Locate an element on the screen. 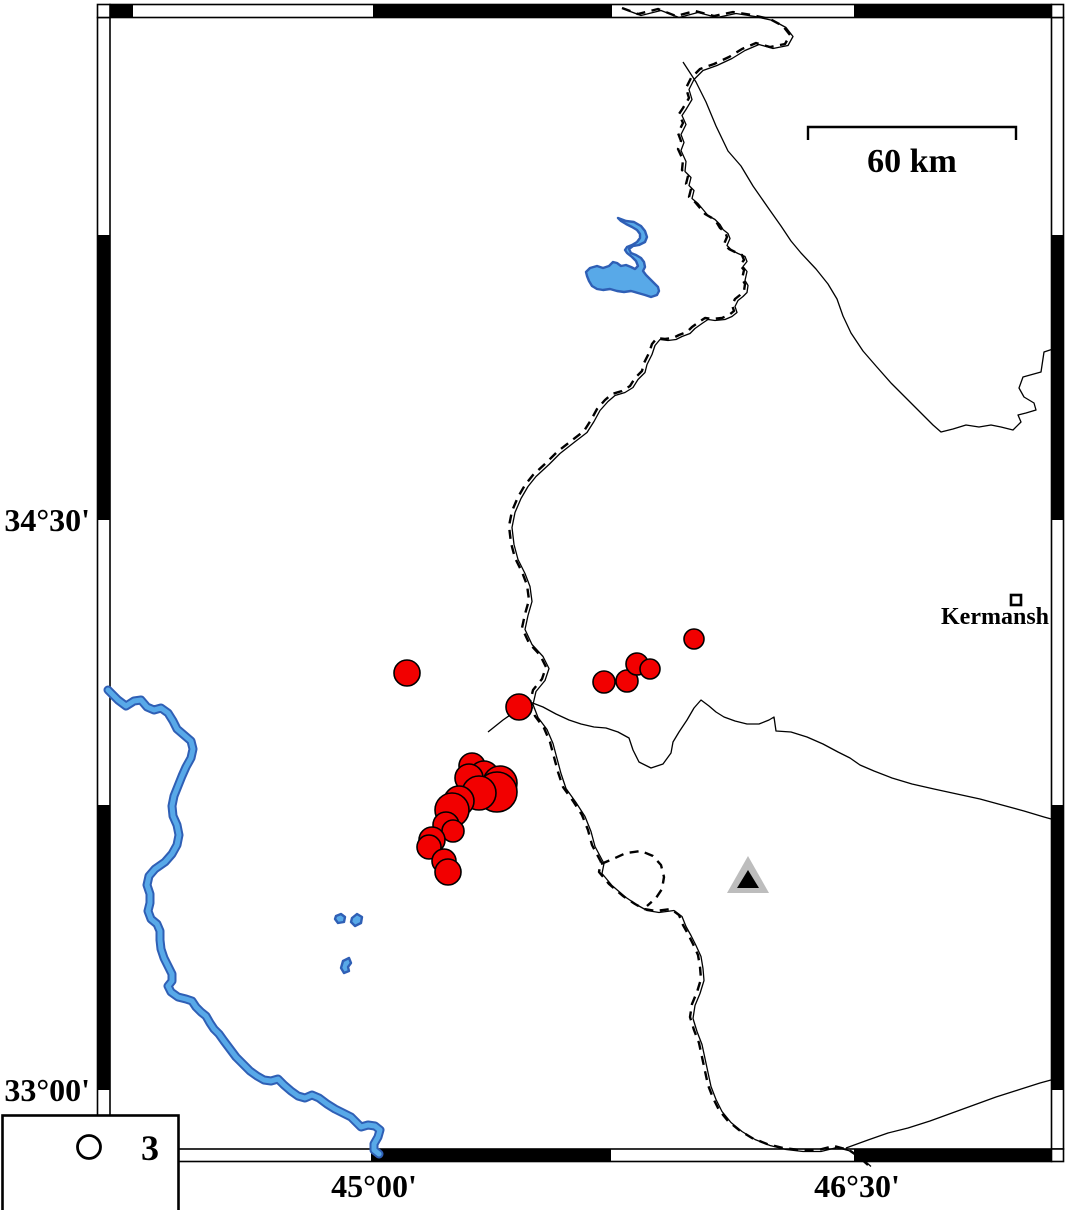  station-triangle-inner is located at coordinates (748, 879).